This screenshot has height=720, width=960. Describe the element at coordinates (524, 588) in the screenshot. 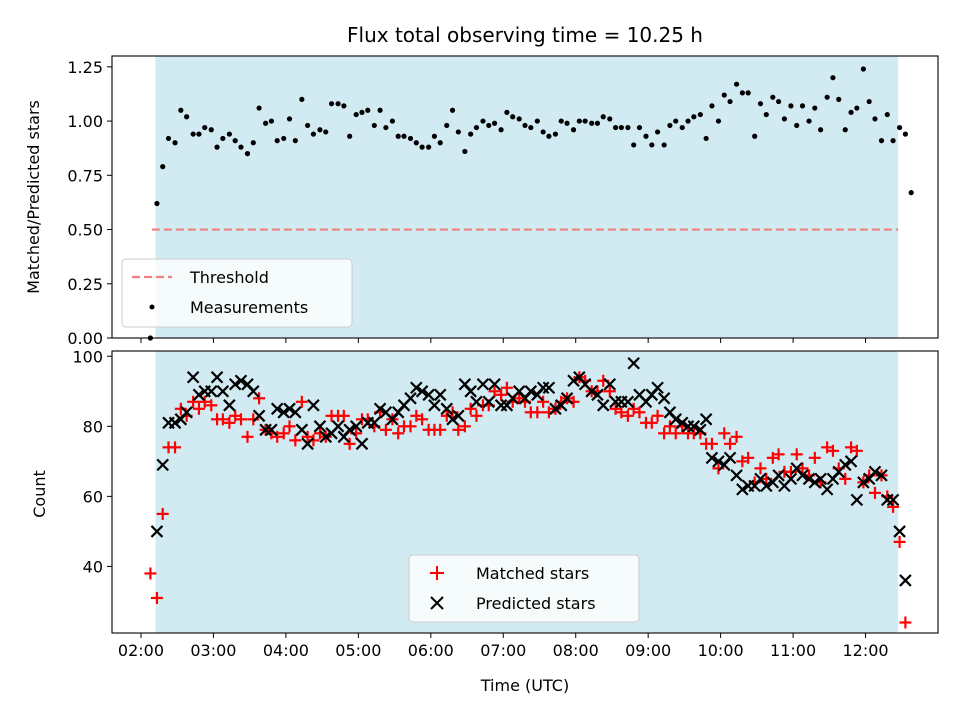

I see `legend-bottom-frame` at that location.